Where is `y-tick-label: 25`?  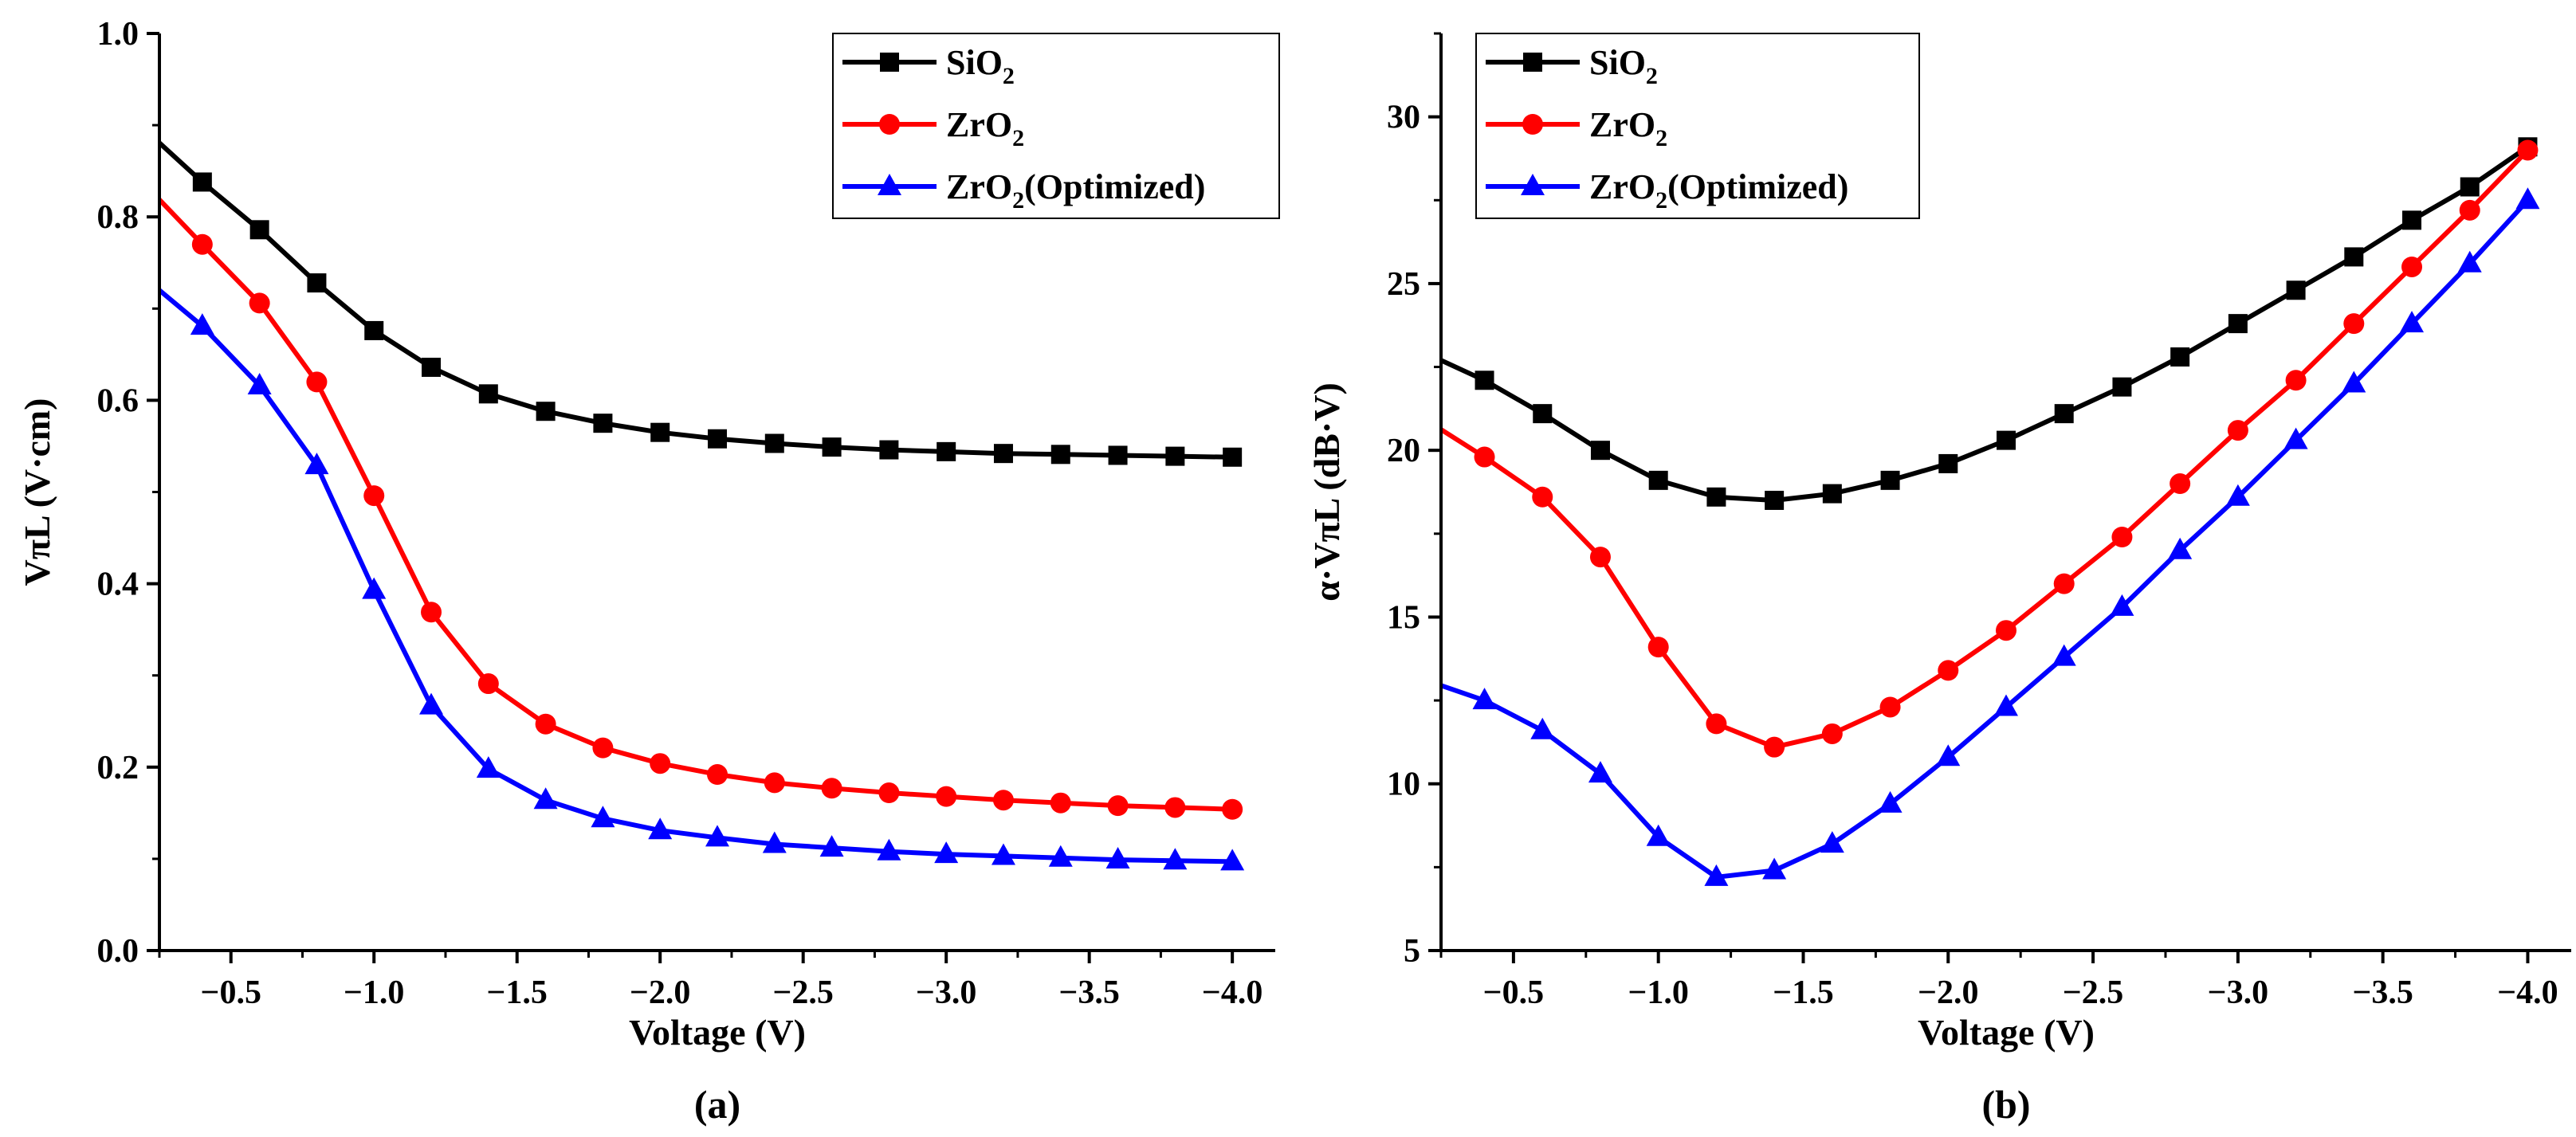
y-tick-label: 25 is located at coordinates (1403, 284).